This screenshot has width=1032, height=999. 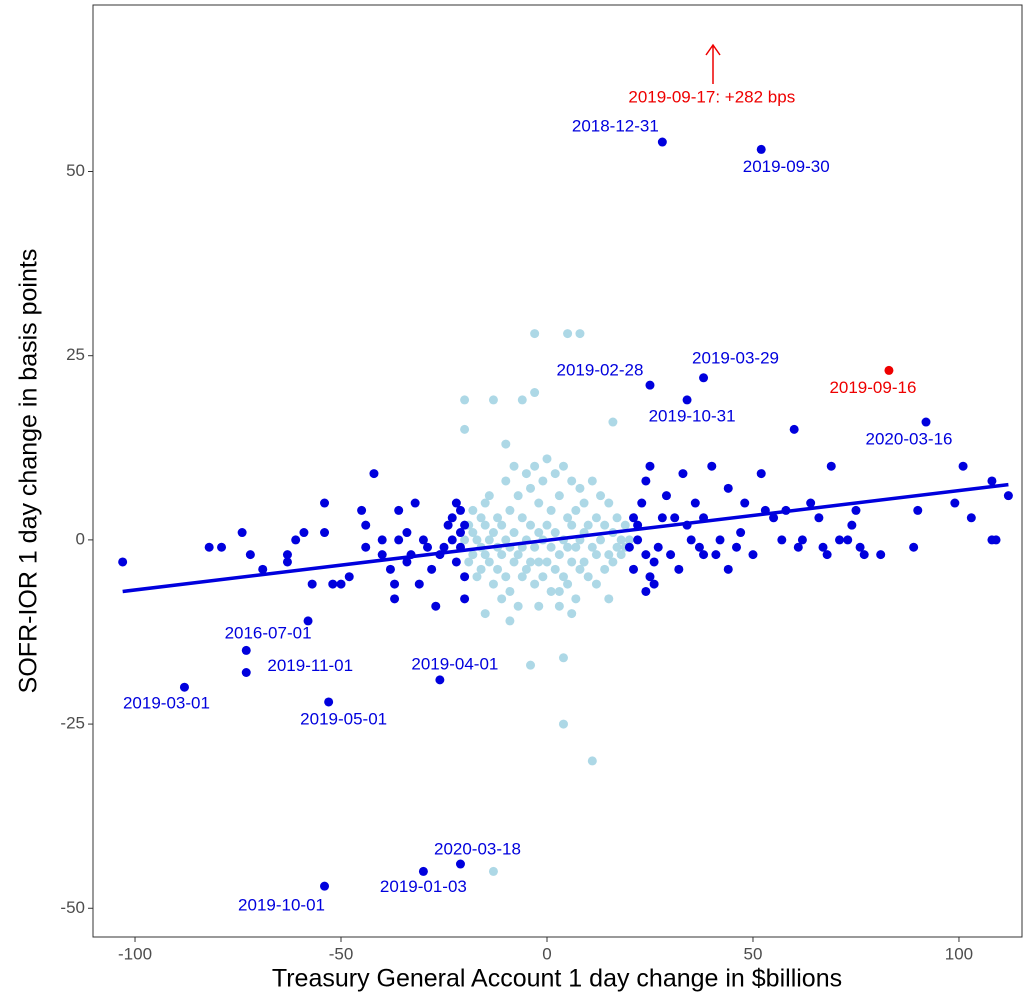 What do you see at coordinates (692, 415) in the screenshot?
I see `annotation: 2019-10-31` at bounding box center [692, 415].